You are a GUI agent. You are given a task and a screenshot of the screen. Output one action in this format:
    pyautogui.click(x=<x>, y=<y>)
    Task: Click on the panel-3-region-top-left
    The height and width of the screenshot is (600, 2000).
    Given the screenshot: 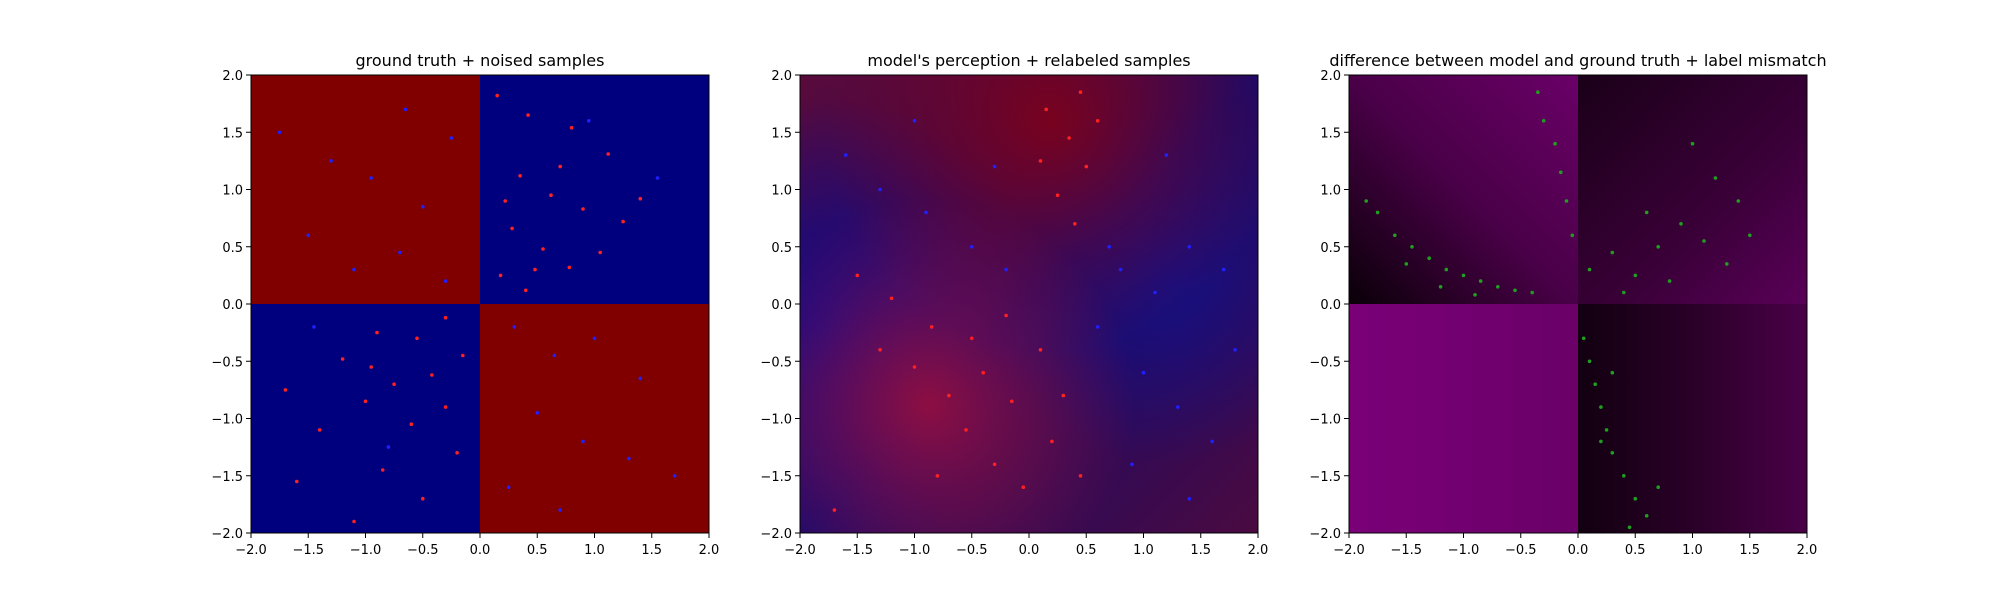 What is the action you would take?
    pyautogui.click(x=1463, y=189)
    